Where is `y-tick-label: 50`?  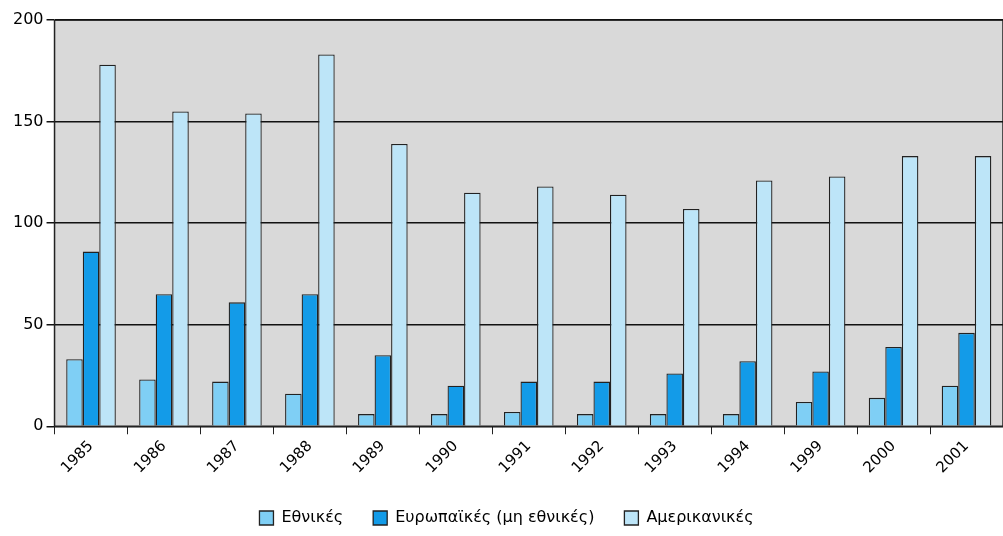
y-tick-label: 50 is located at coordinates (33, 323).